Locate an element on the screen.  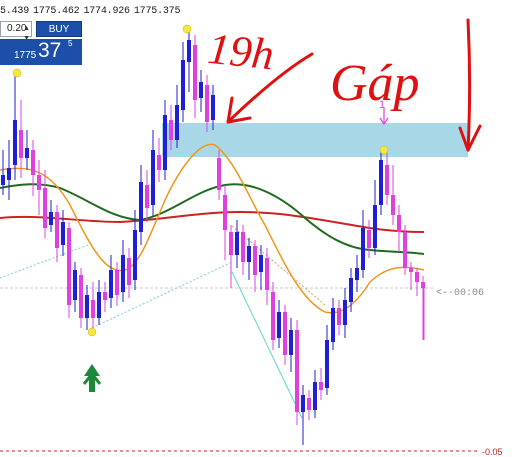
handwritten-time-note: 19h is located at coordinates (240, 52).